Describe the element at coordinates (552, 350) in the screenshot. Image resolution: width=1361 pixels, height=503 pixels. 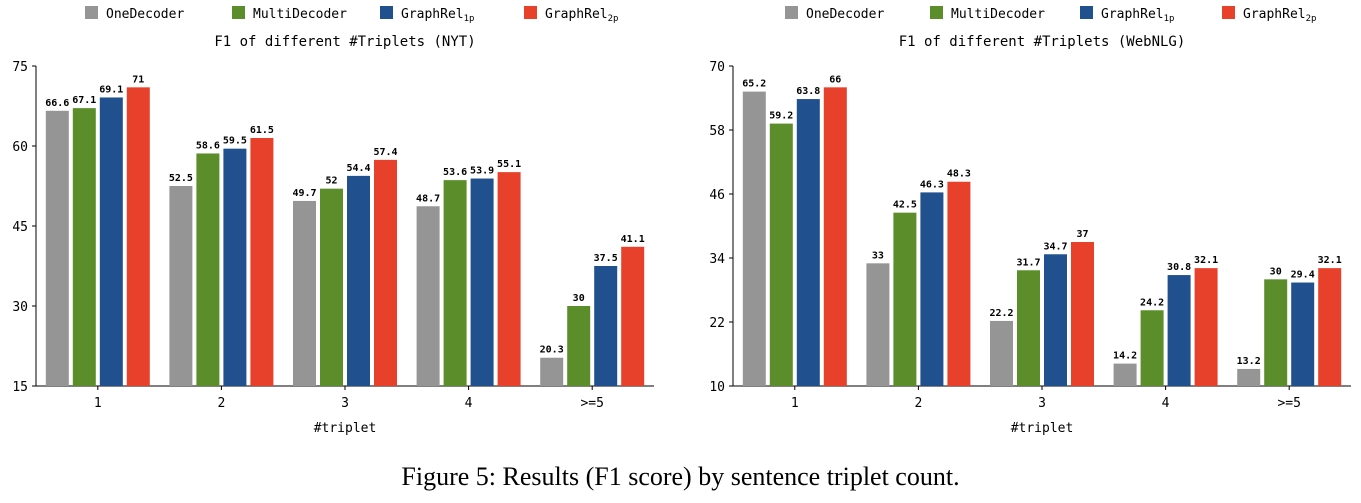
I see `data-label: 20.3` at that location.